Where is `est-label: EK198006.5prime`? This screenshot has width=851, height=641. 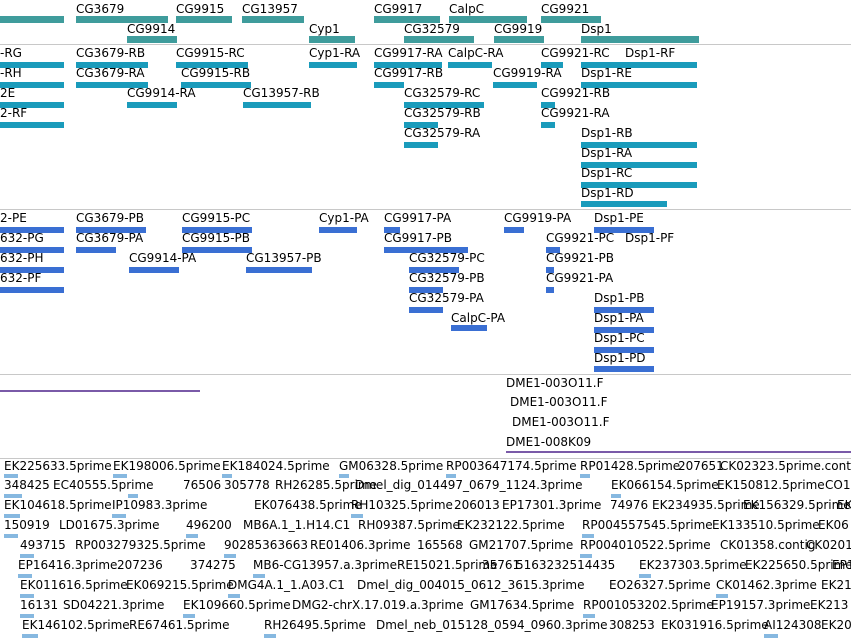
est-label: EK198006.5prime is located at coordinates (167, 466).